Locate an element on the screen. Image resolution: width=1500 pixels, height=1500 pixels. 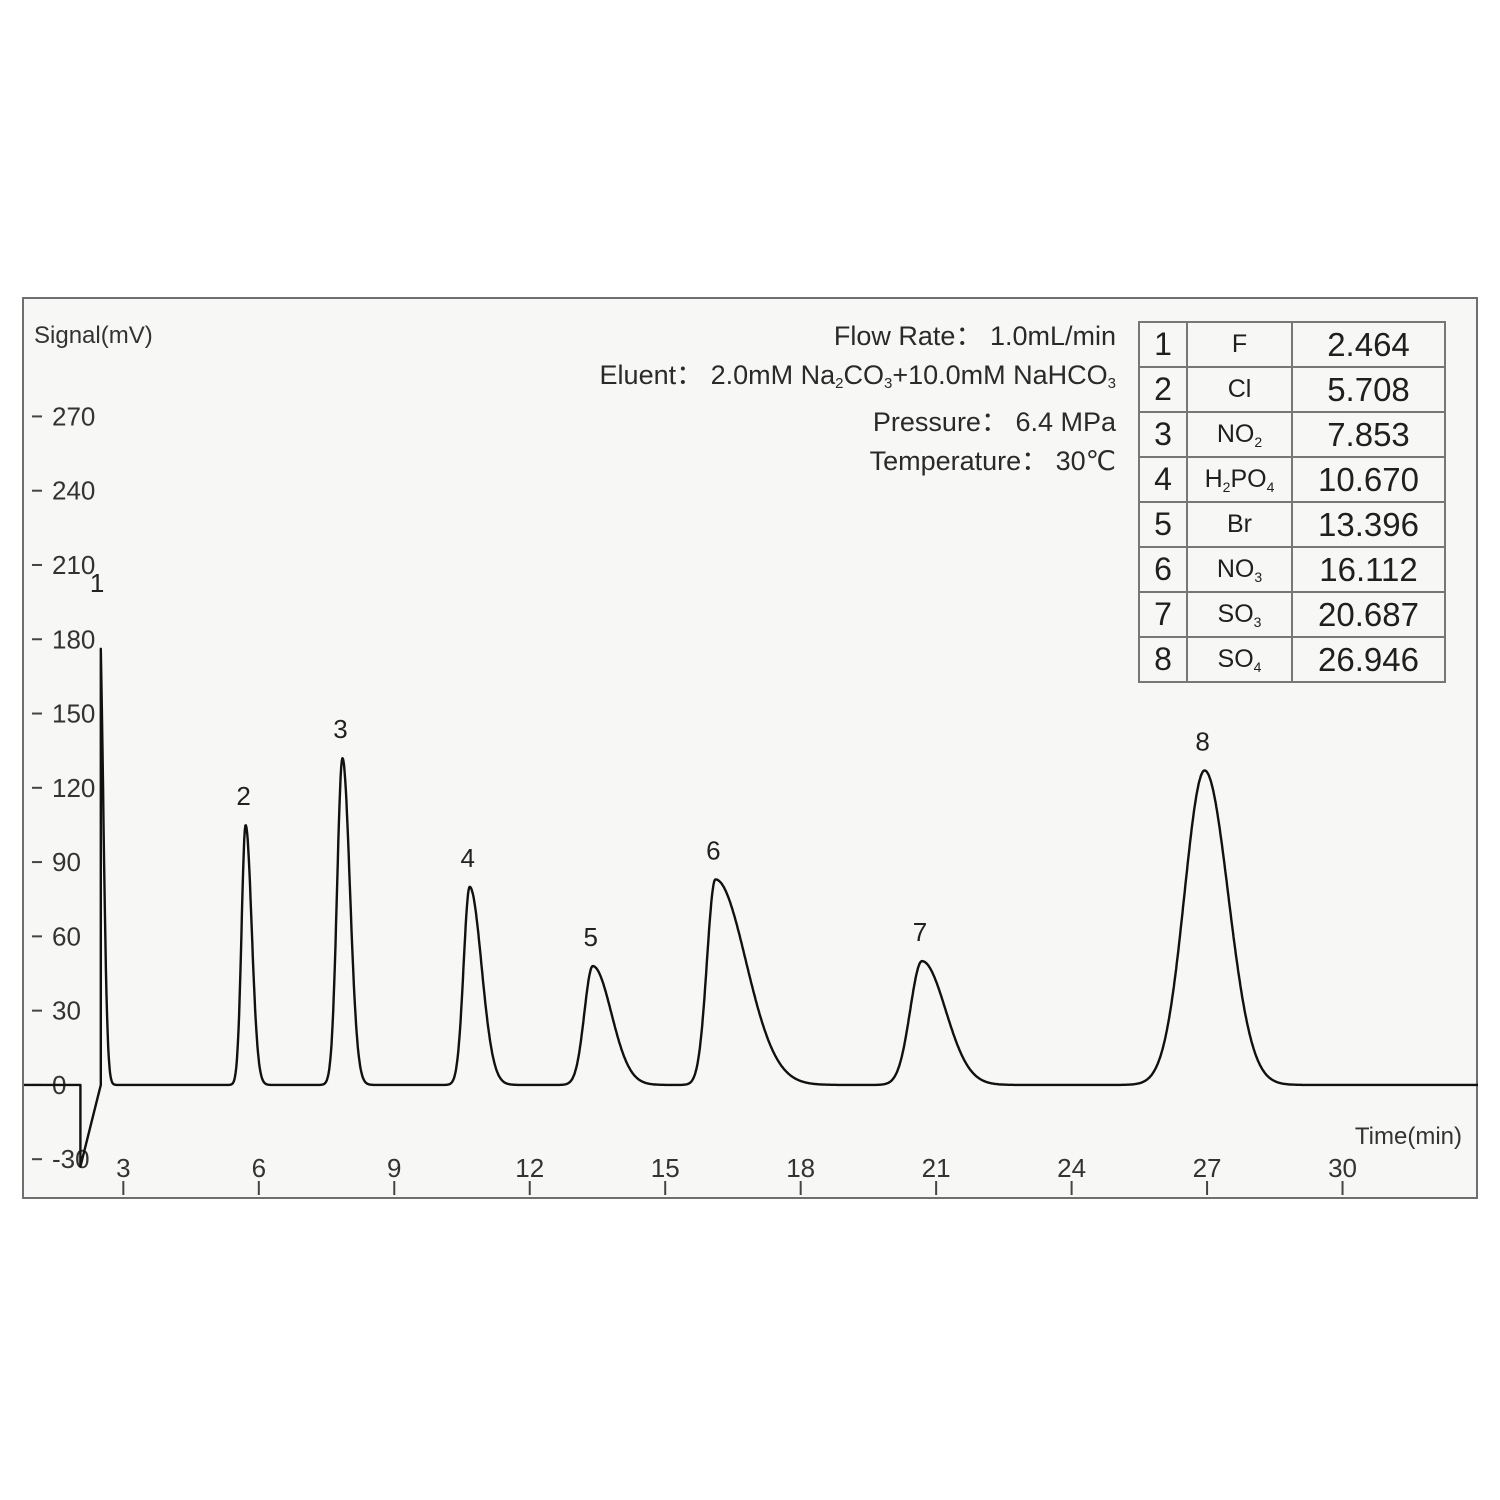
peak-table-row: 6 NO3 16.112 is located at coordinates (1292, 569).